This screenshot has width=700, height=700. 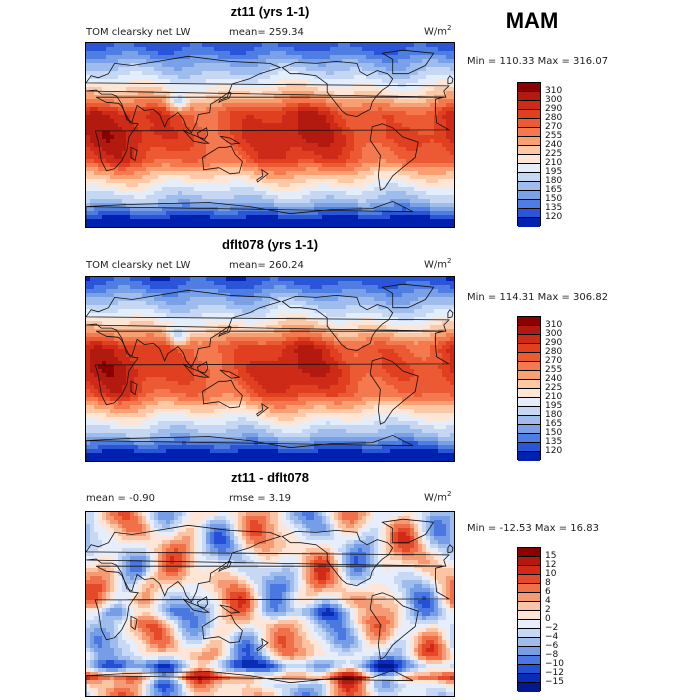 I want to click on colorbar-label: 225, so click(x=554, y=154).